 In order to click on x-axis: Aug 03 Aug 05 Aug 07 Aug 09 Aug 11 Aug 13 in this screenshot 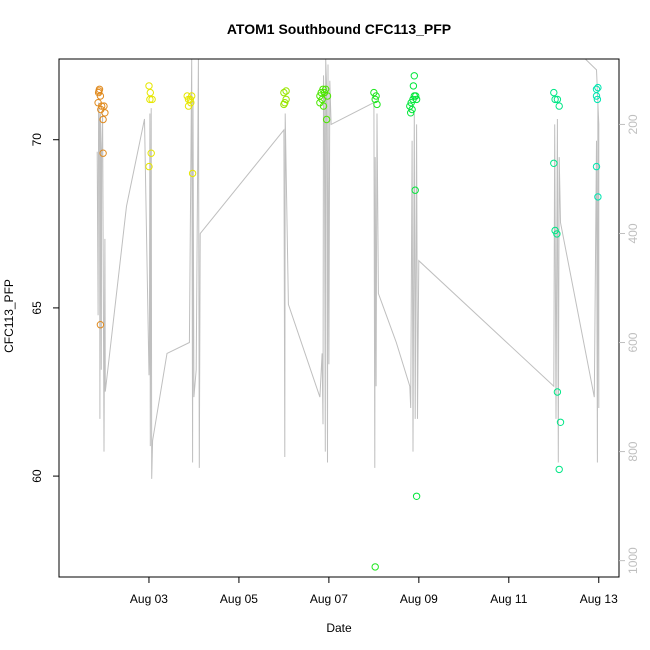, I will do `click(374, 591)`.